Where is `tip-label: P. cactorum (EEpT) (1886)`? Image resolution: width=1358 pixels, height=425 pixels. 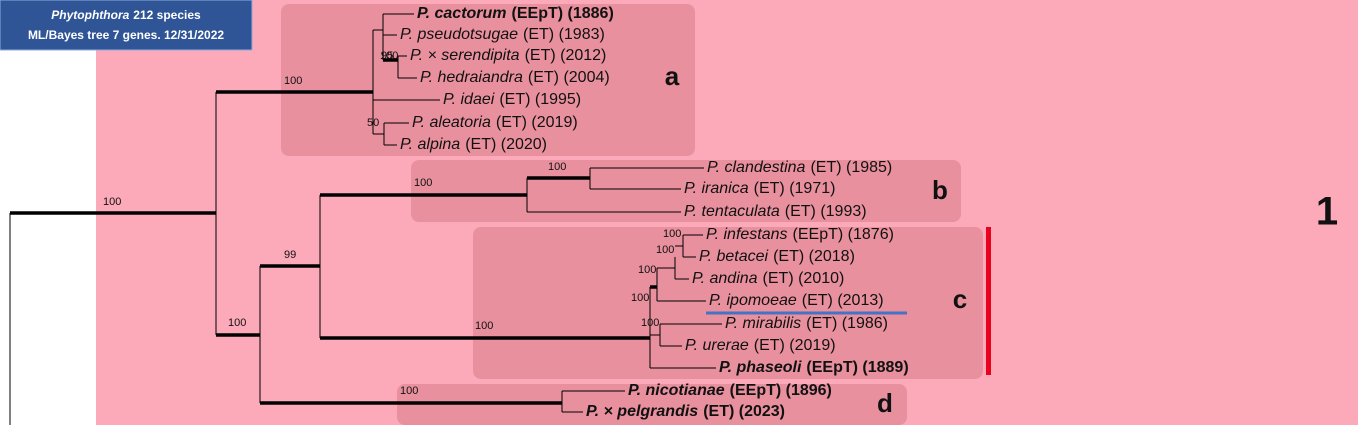
tip-label: P. cactorum (EEpT) (1886) is located at coordinates (515, 13).